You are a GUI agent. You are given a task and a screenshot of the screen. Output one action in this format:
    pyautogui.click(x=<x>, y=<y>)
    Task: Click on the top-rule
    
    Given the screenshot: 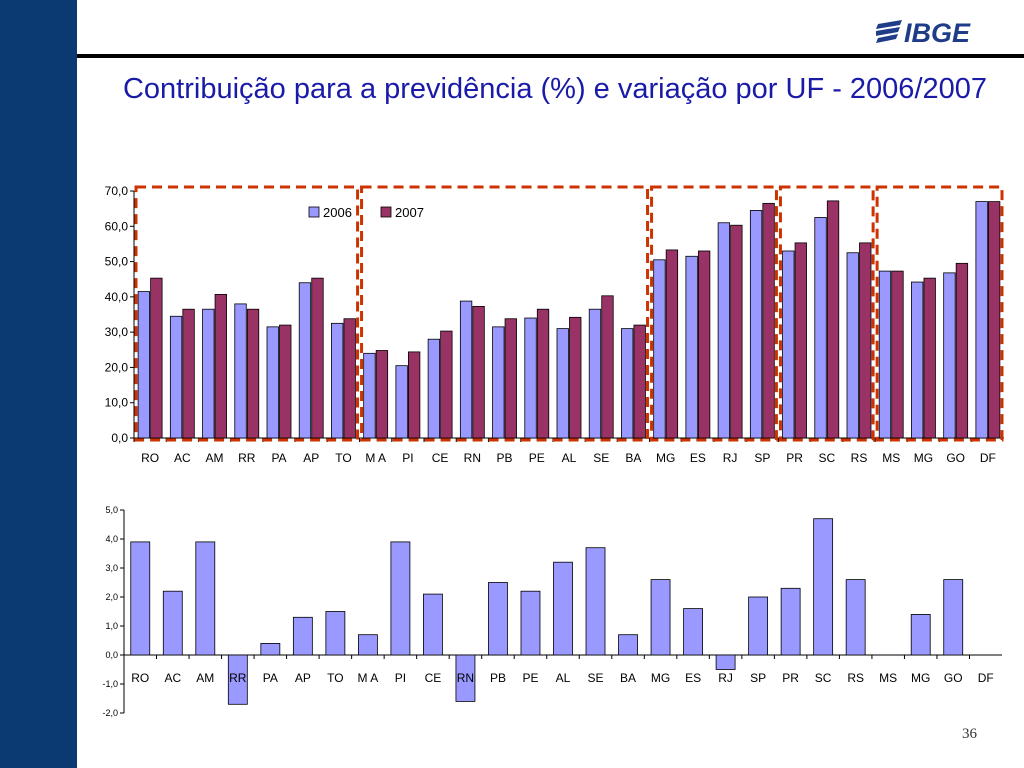 What is the action you would take?
    pyautogui.click(x=550, y=56)
    